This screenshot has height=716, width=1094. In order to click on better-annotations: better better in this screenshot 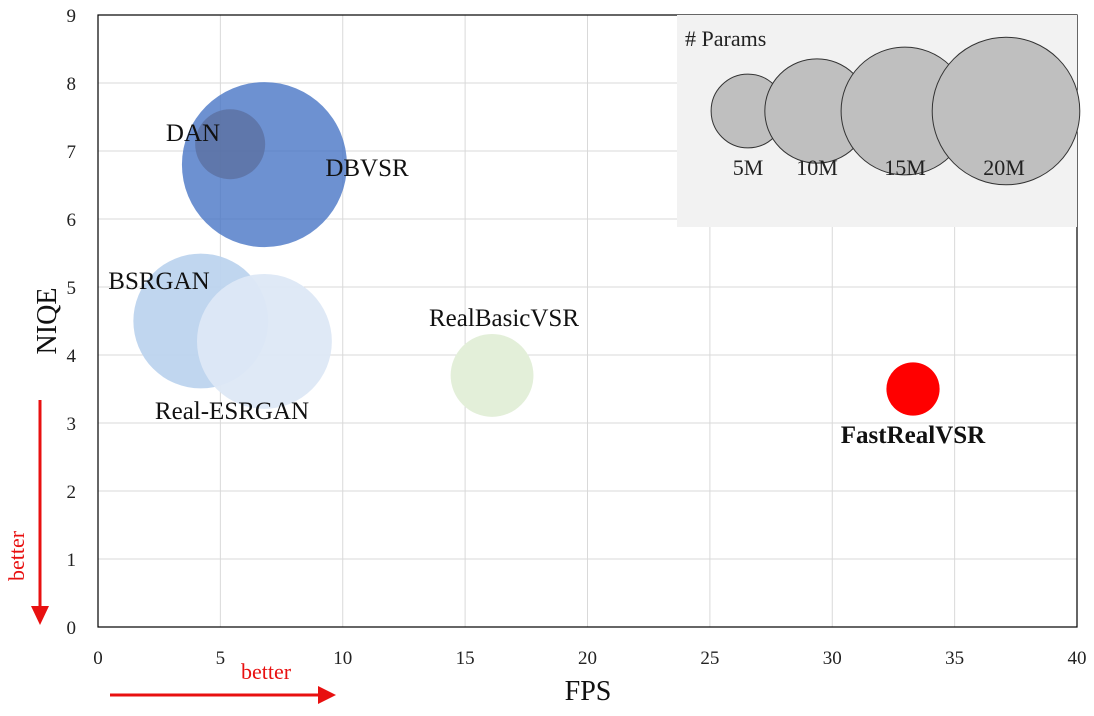, I will do `click(170, 552)`.